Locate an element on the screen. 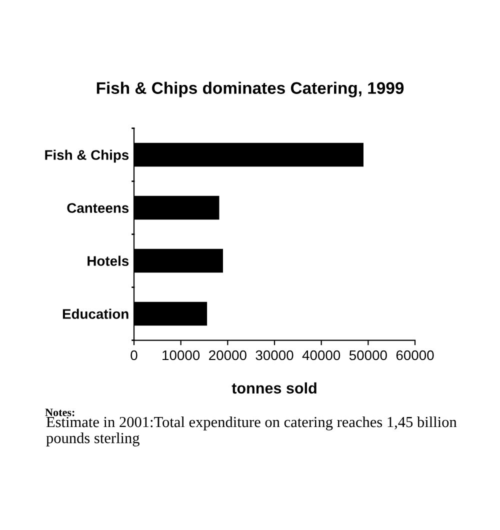  x-tick-label: 30000 is located at coordinates (275, 355).